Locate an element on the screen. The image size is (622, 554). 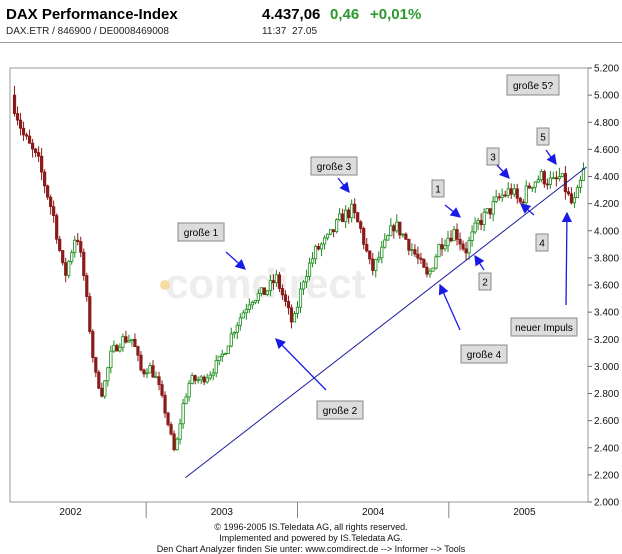
annotation-label-neuer-impuls: neuer Impuls is located at coordinates (544, 328).